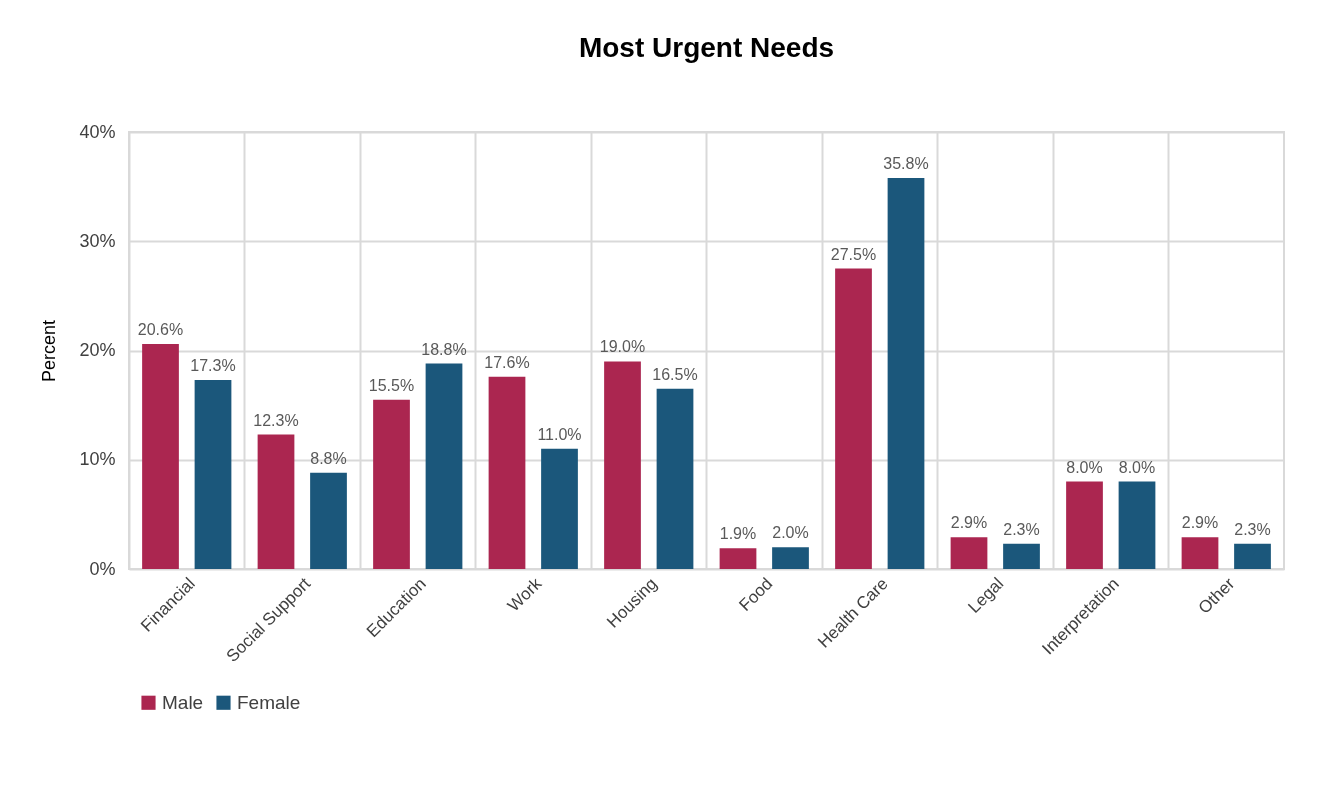 The width and height of the screenshot is (1328, 802). Describe the element at coordinates (102, 568) in the screenshot. I see `y-tick-label: 0%` at that location.